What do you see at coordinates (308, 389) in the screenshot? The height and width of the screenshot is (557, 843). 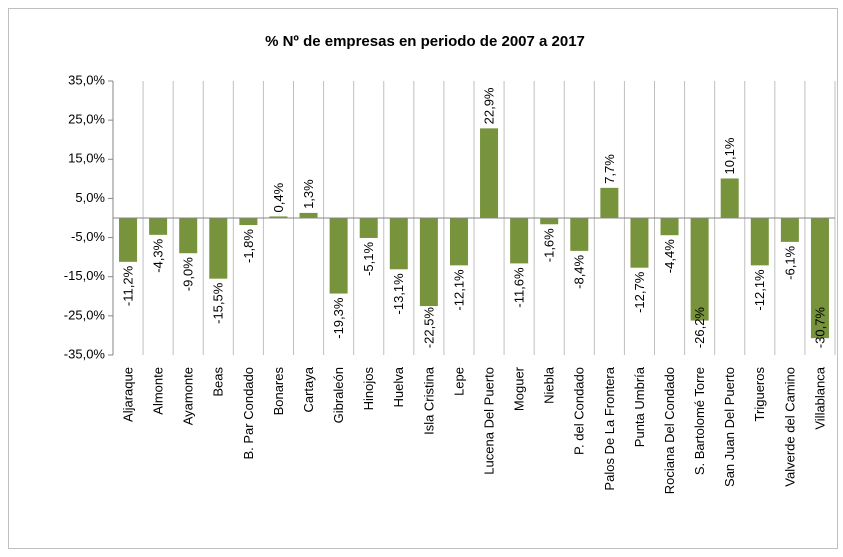 I see `x-tick-label: Cartaya` at bounding box center [308, 389].